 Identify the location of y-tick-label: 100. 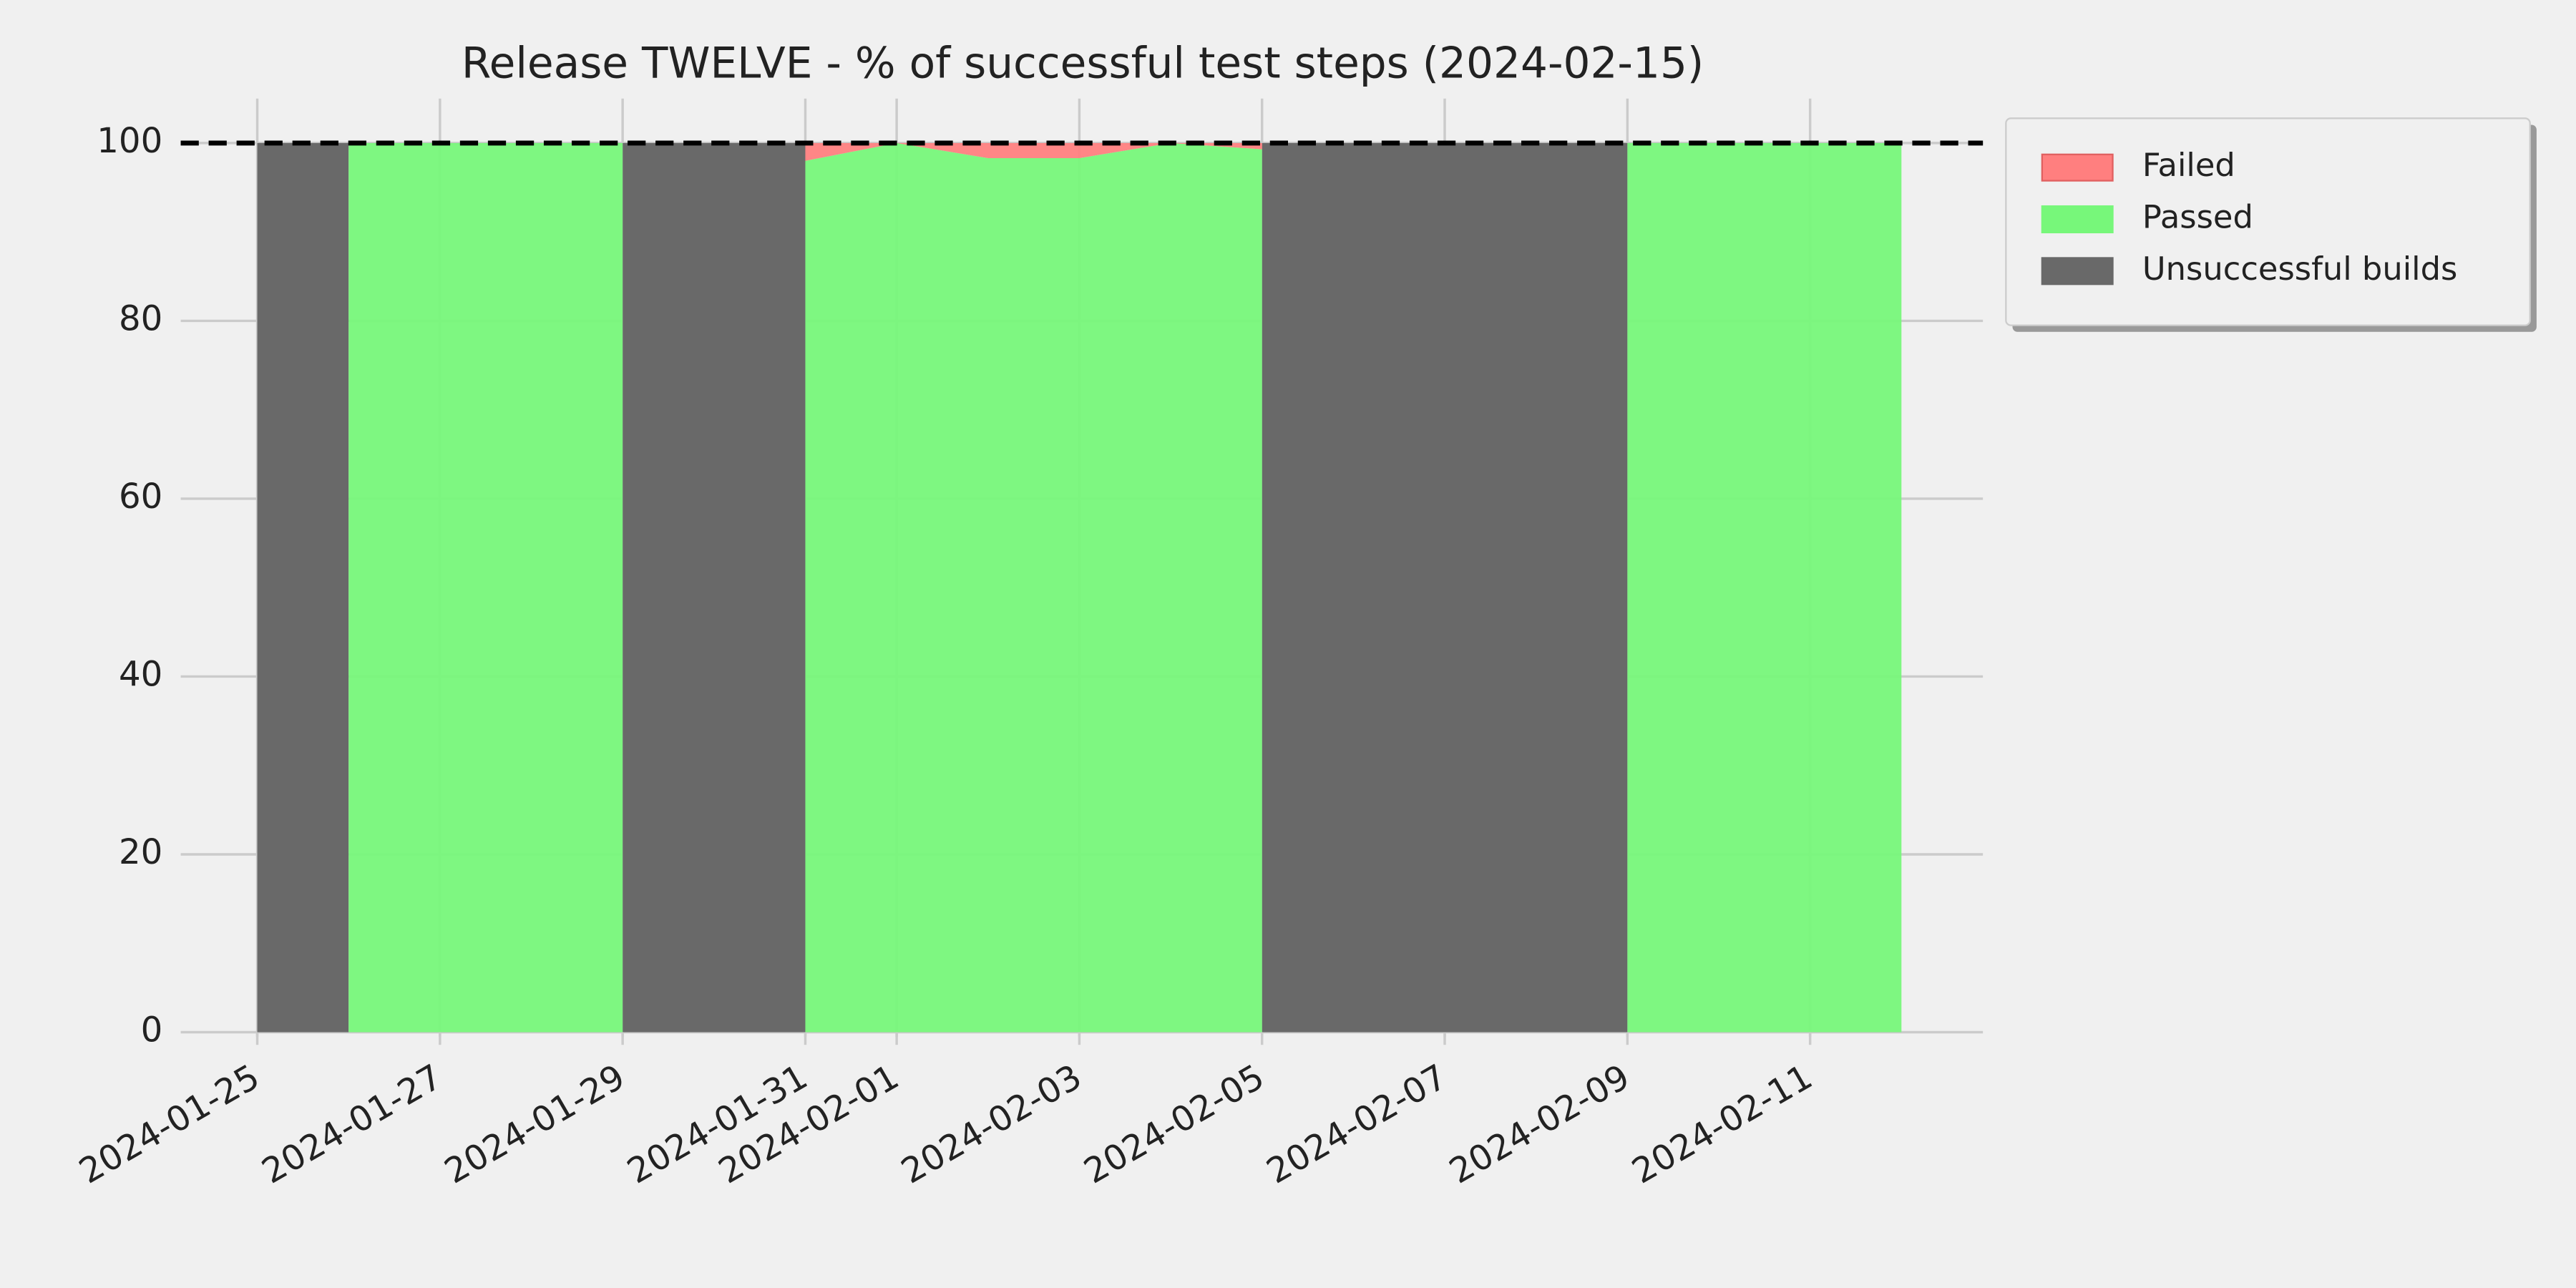
(129, 141).